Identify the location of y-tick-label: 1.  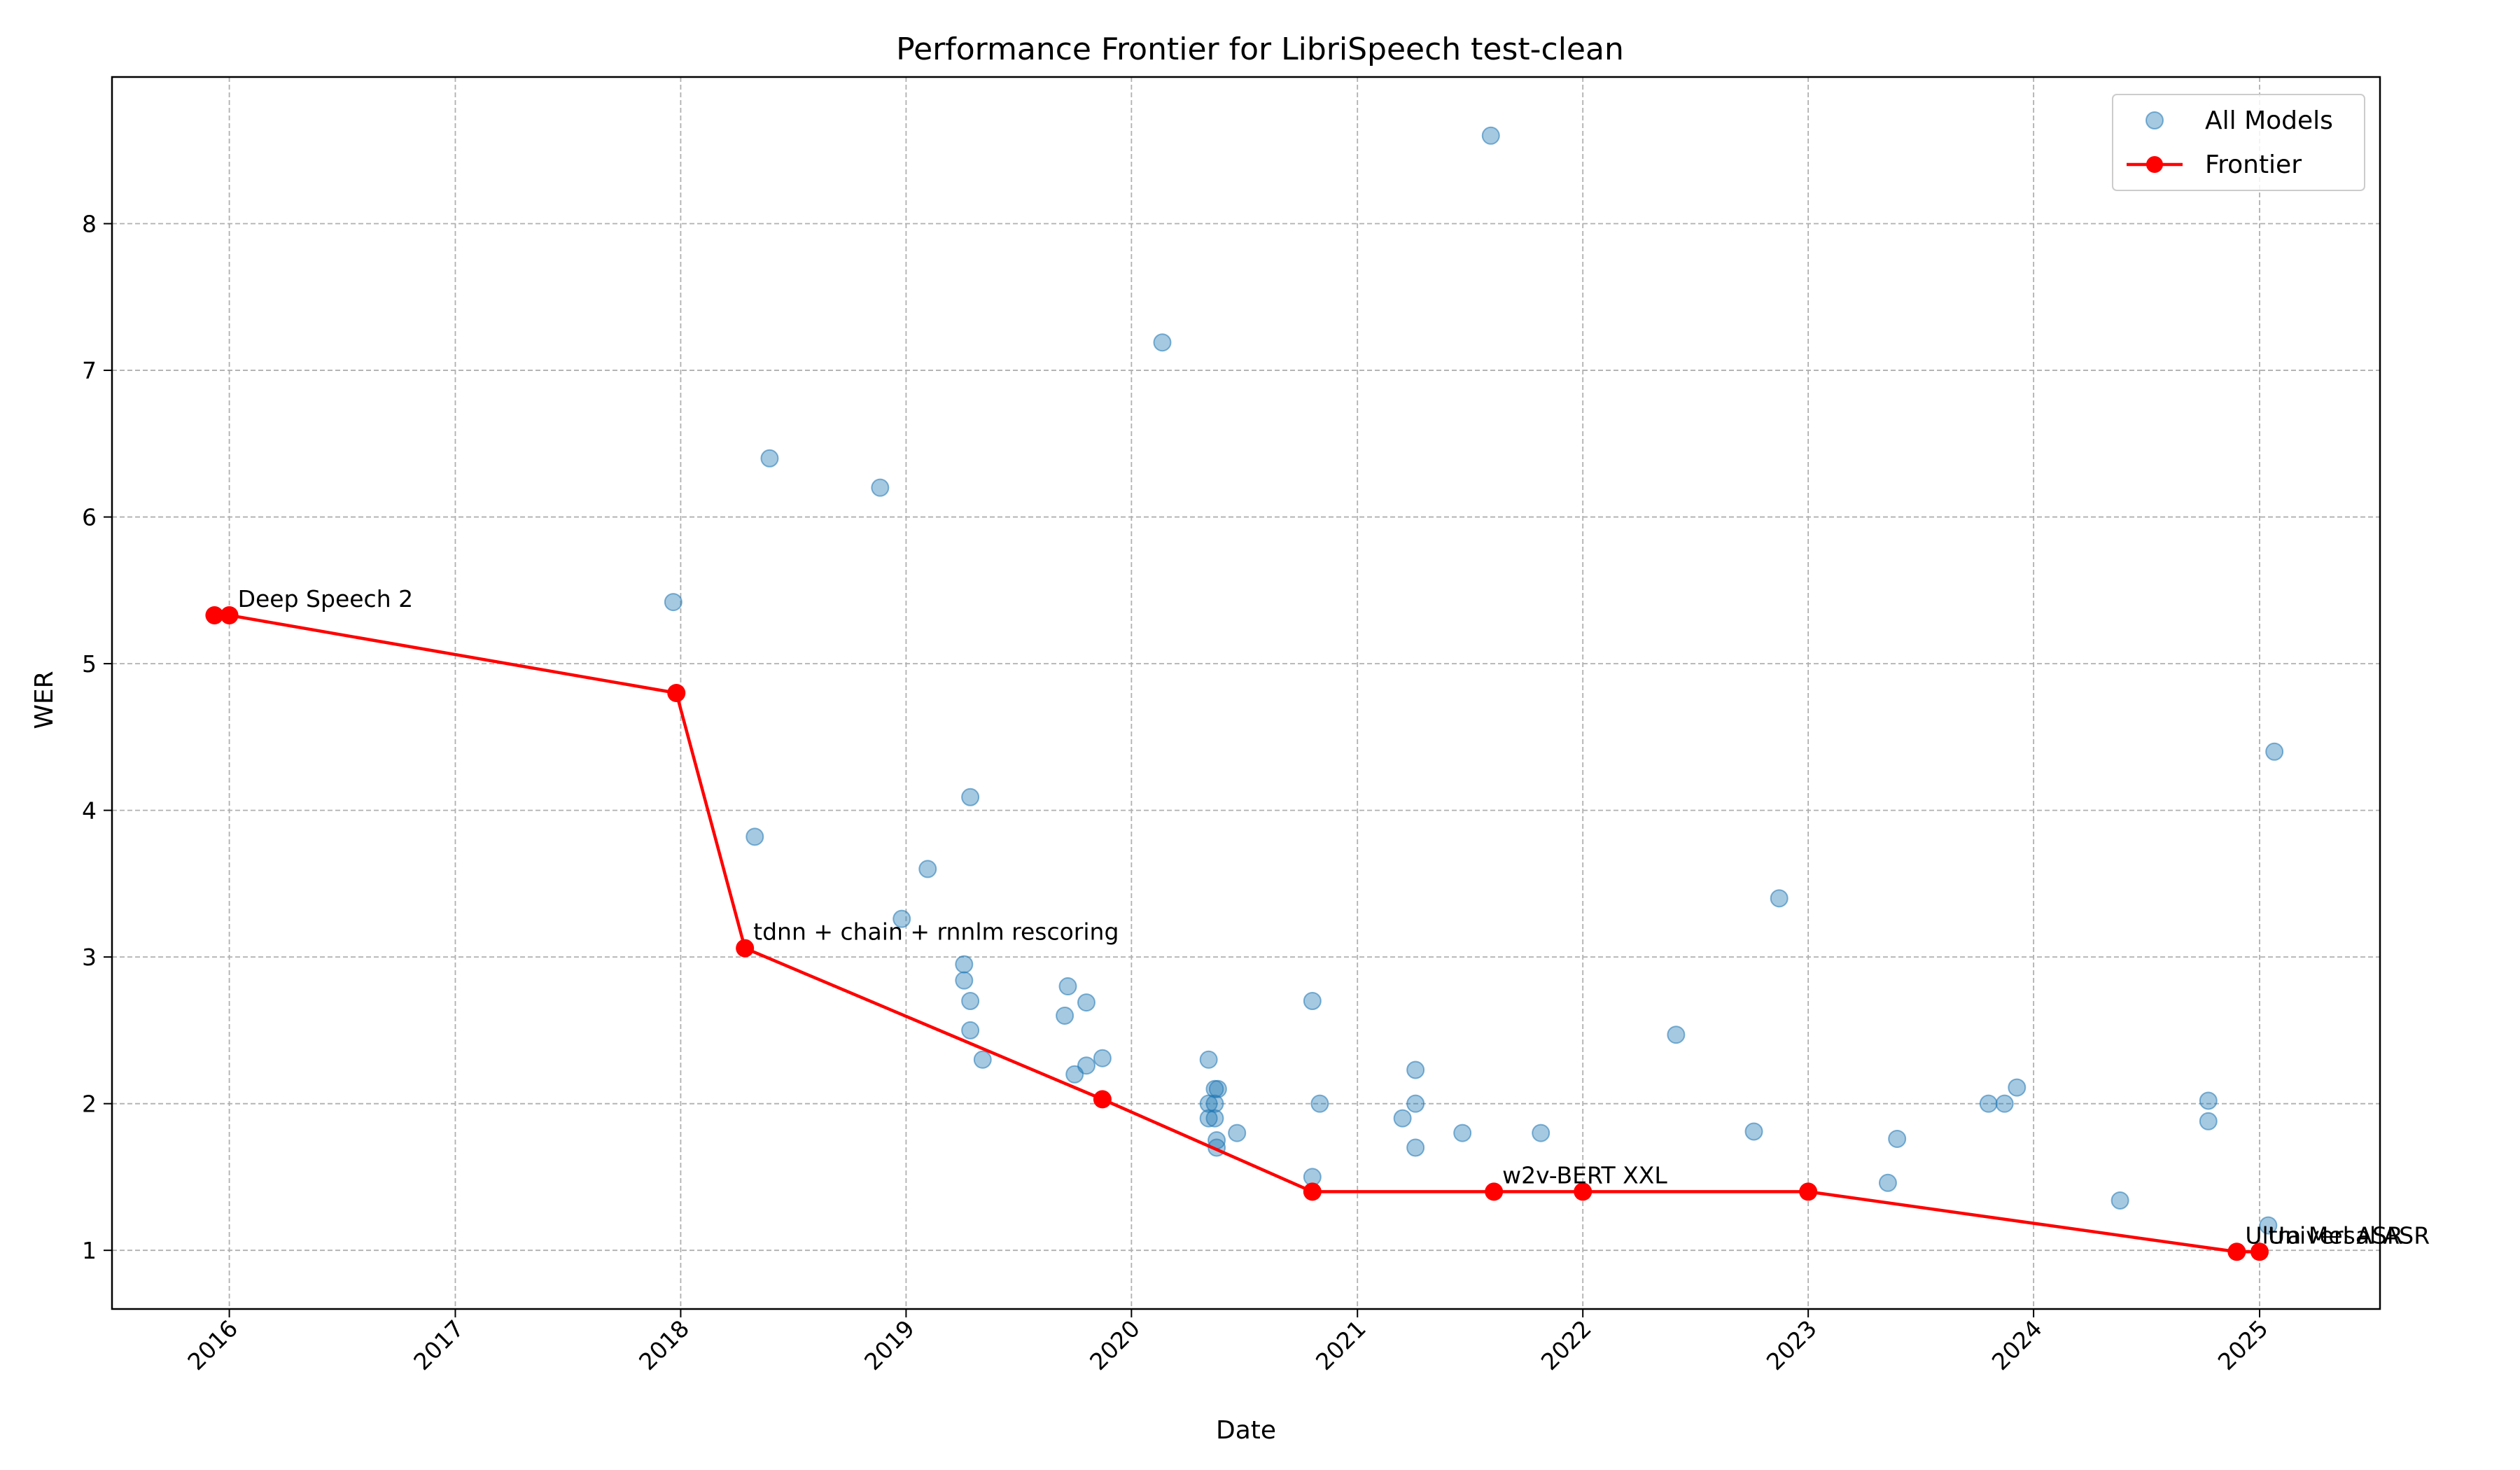
(89, 1250).